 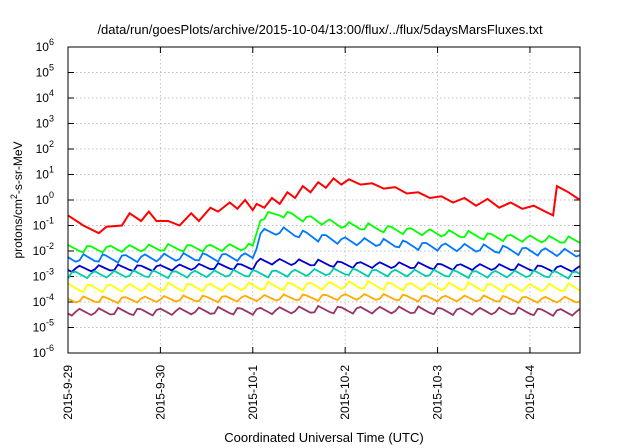 I want to click on y-tick-label: 10⁴, so click(x=45, y=96).